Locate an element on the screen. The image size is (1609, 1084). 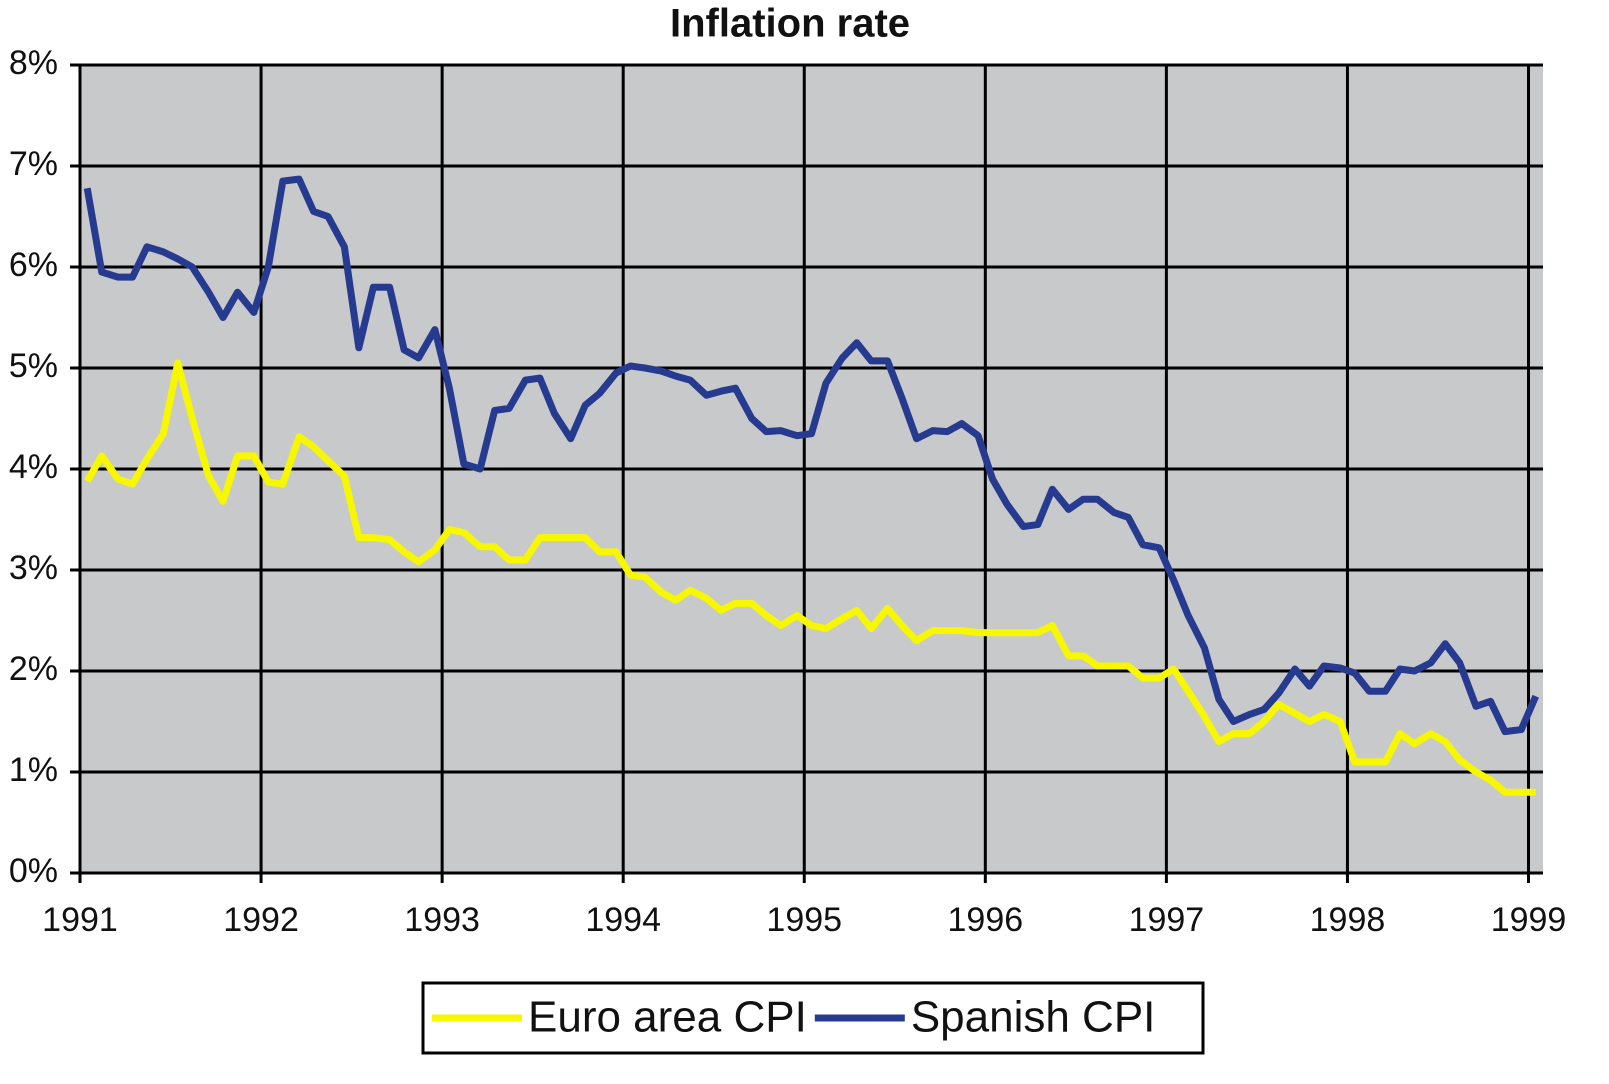
y-tick-label: 1% is located at coordinates (33, 770).